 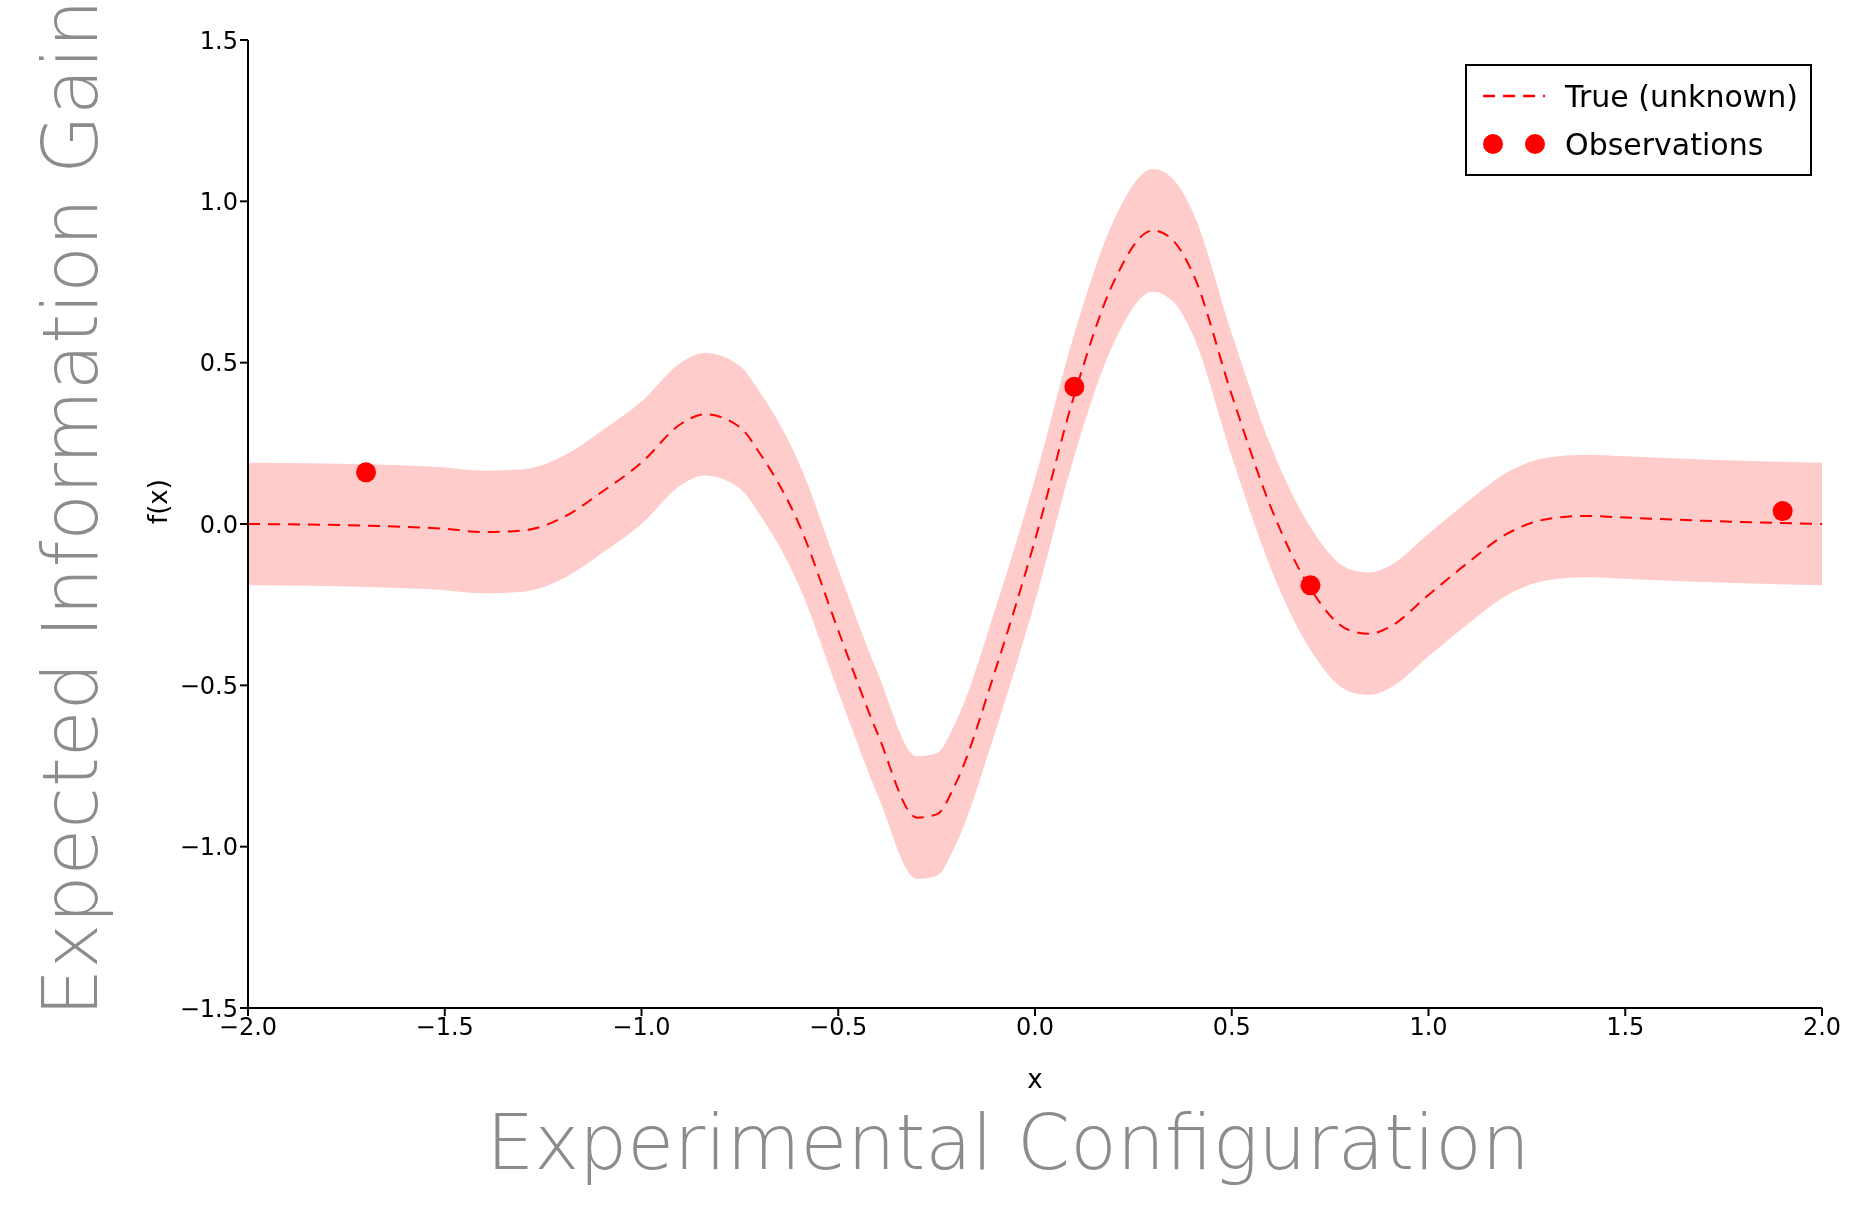 I want to click on y-tick-label: 1.0, so click(x=218, y=201).